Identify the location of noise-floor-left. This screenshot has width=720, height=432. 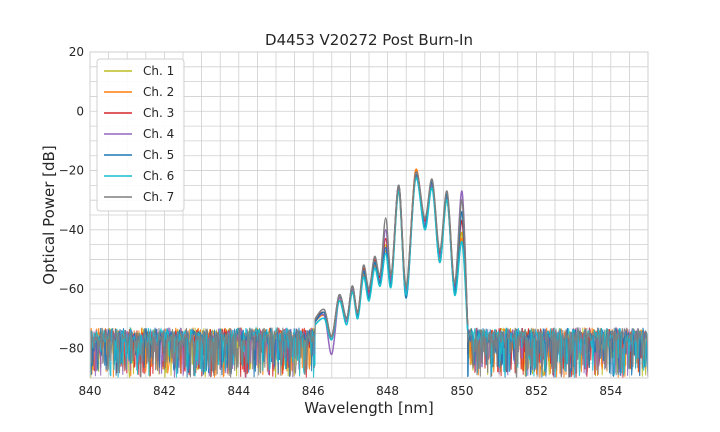
(203, 348).